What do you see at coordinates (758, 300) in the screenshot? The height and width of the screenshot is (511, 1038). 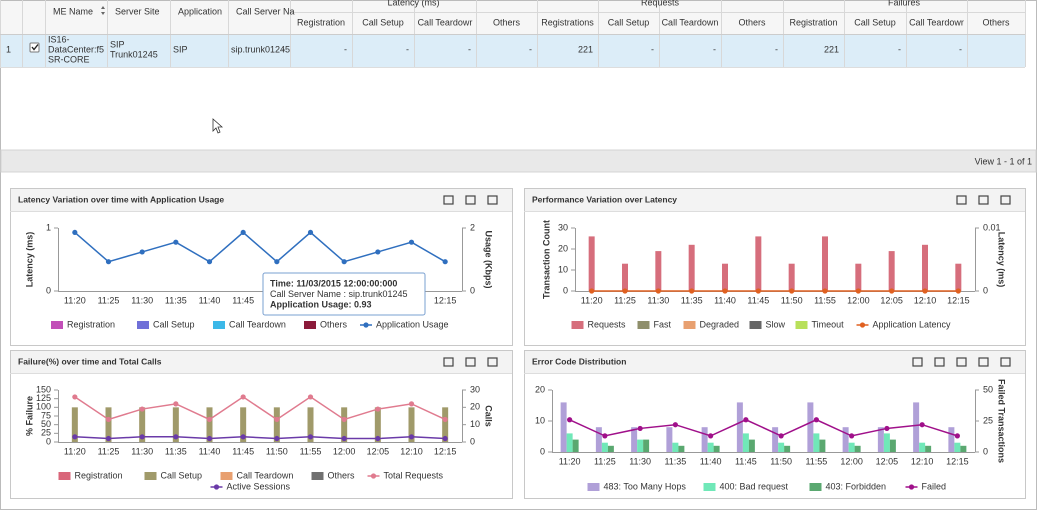 I see `x-tick-label: 11:45` at bounding box center [758, 300].